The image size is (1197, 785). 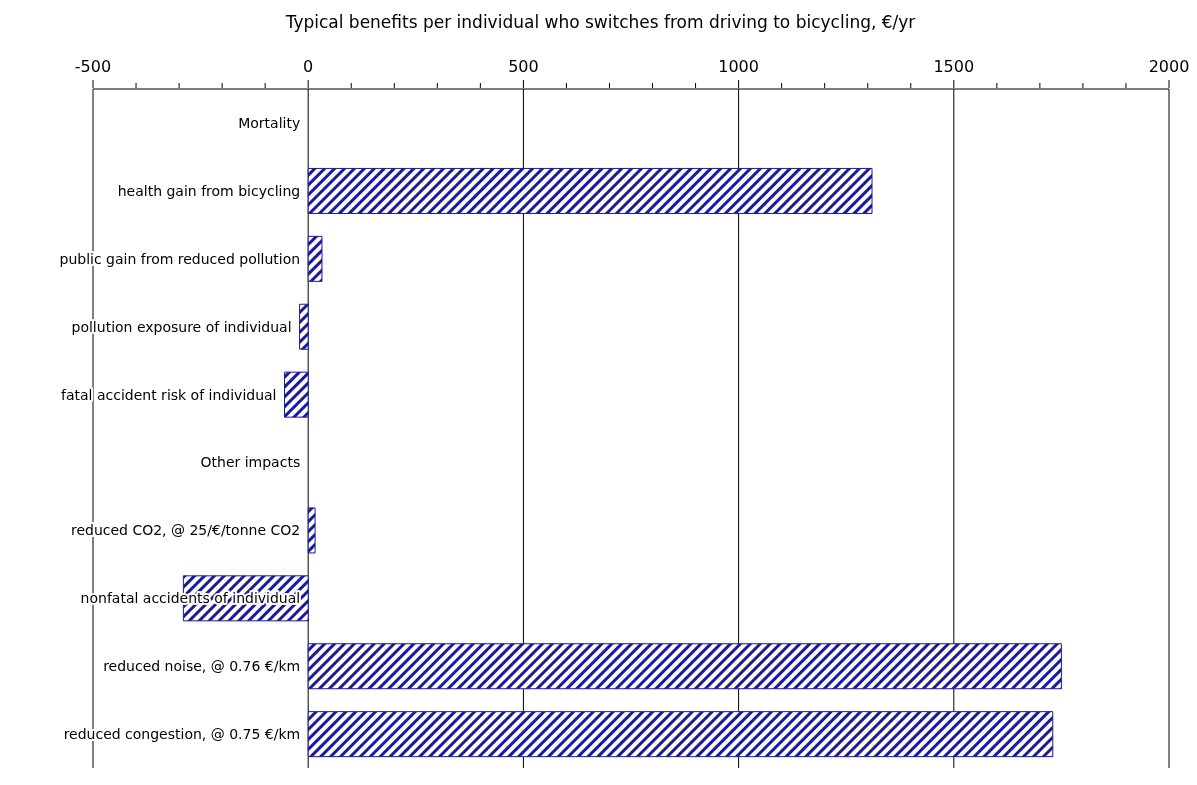 I want to click on x-tick-label: 1500, so click(x=954, y=66).